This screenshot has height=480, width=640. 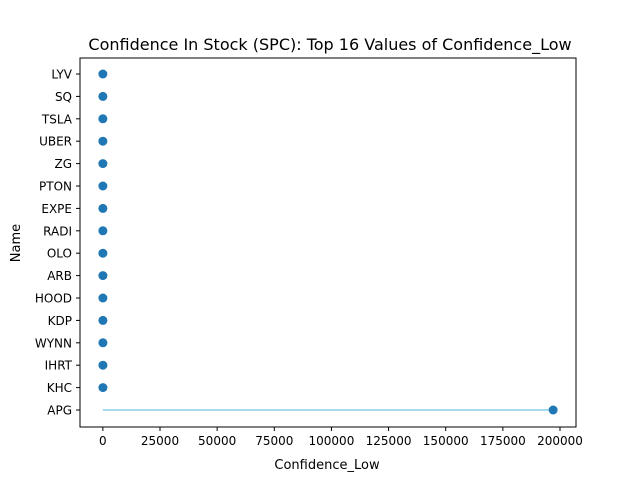 What do you see at coordinates (59, 366) in the screenshot?
I see `y-tick-label: IHRT` at bounding box center [59, 366].